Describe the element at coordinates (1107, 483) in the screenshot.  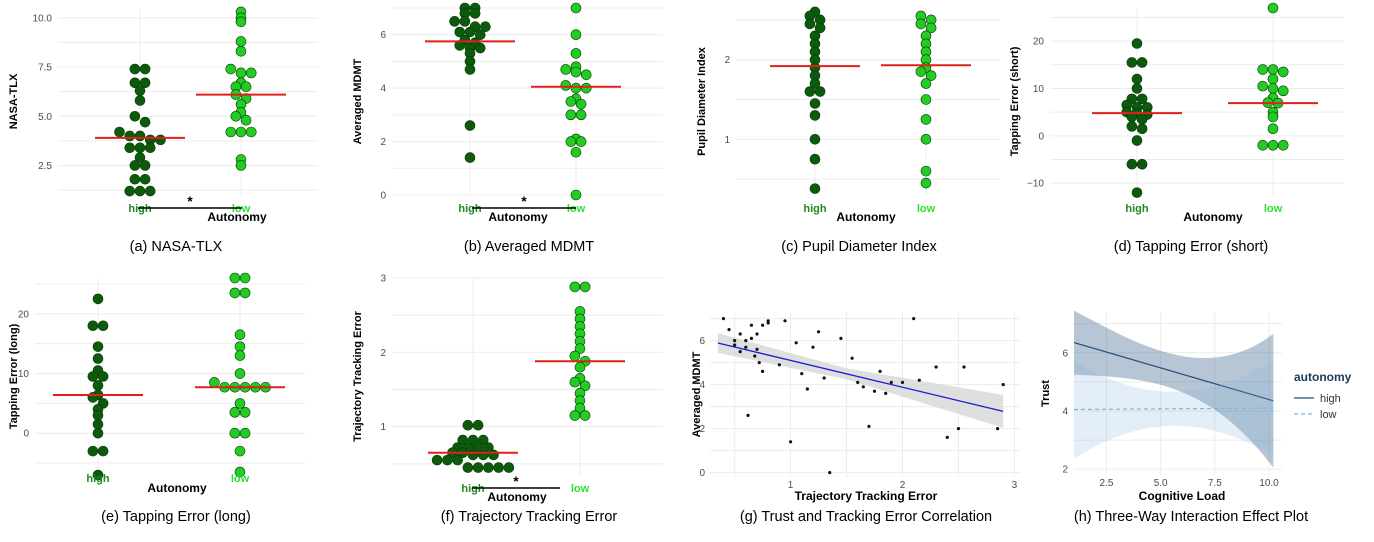
I see `x-tick-label: 2.5` at that location.